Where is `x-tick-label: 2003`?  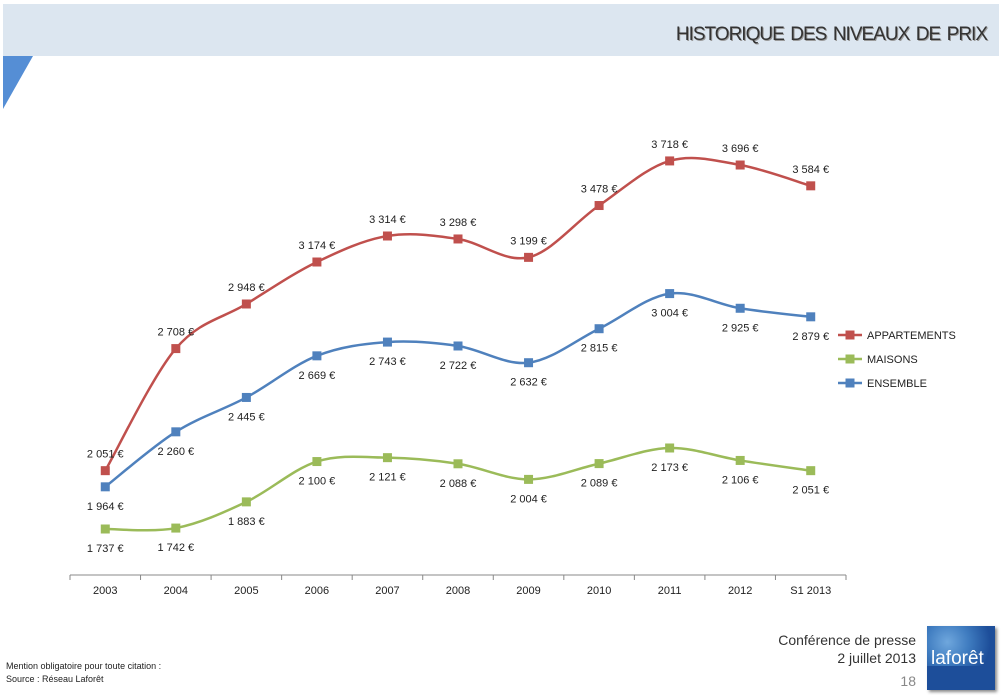 x-tick-label: 2003 is located at coordinates (105, 591).